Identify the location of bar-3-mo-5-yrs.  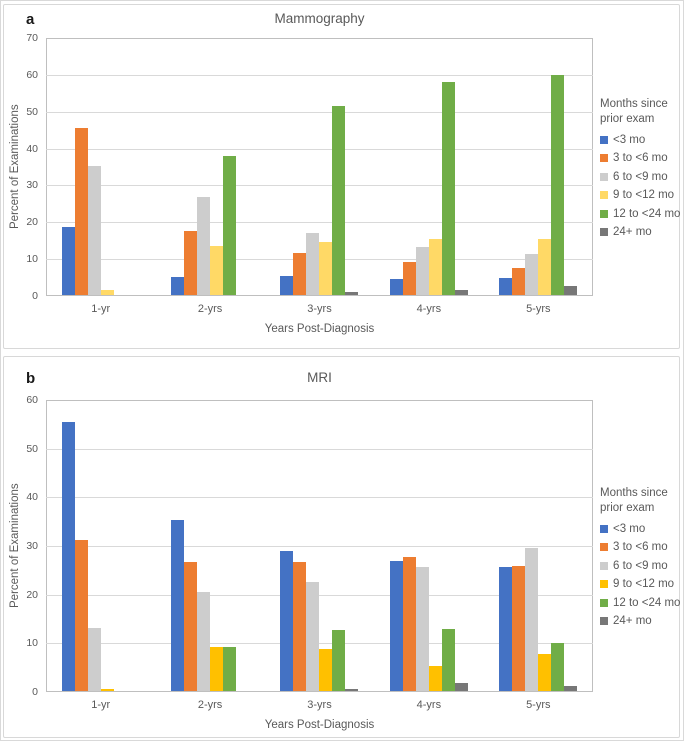
(506, 286).